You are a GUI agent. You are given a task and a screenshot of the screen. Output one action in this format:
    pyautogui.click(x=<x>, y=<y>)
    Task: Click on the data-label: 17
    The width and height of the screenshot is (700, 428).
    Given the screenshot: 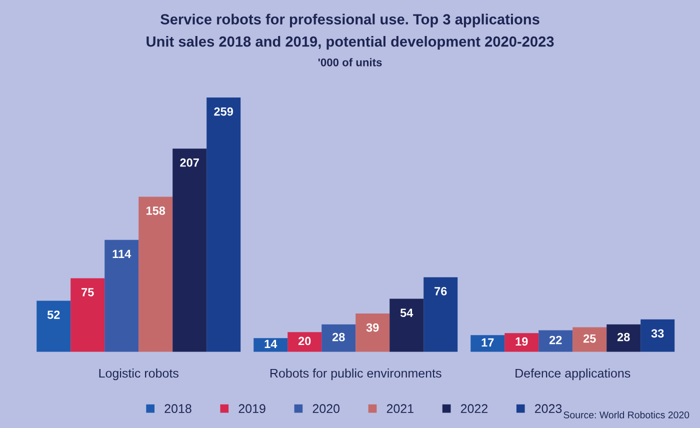 What is the action you would take?
    pyautogui.click(x=488, y=342)
    